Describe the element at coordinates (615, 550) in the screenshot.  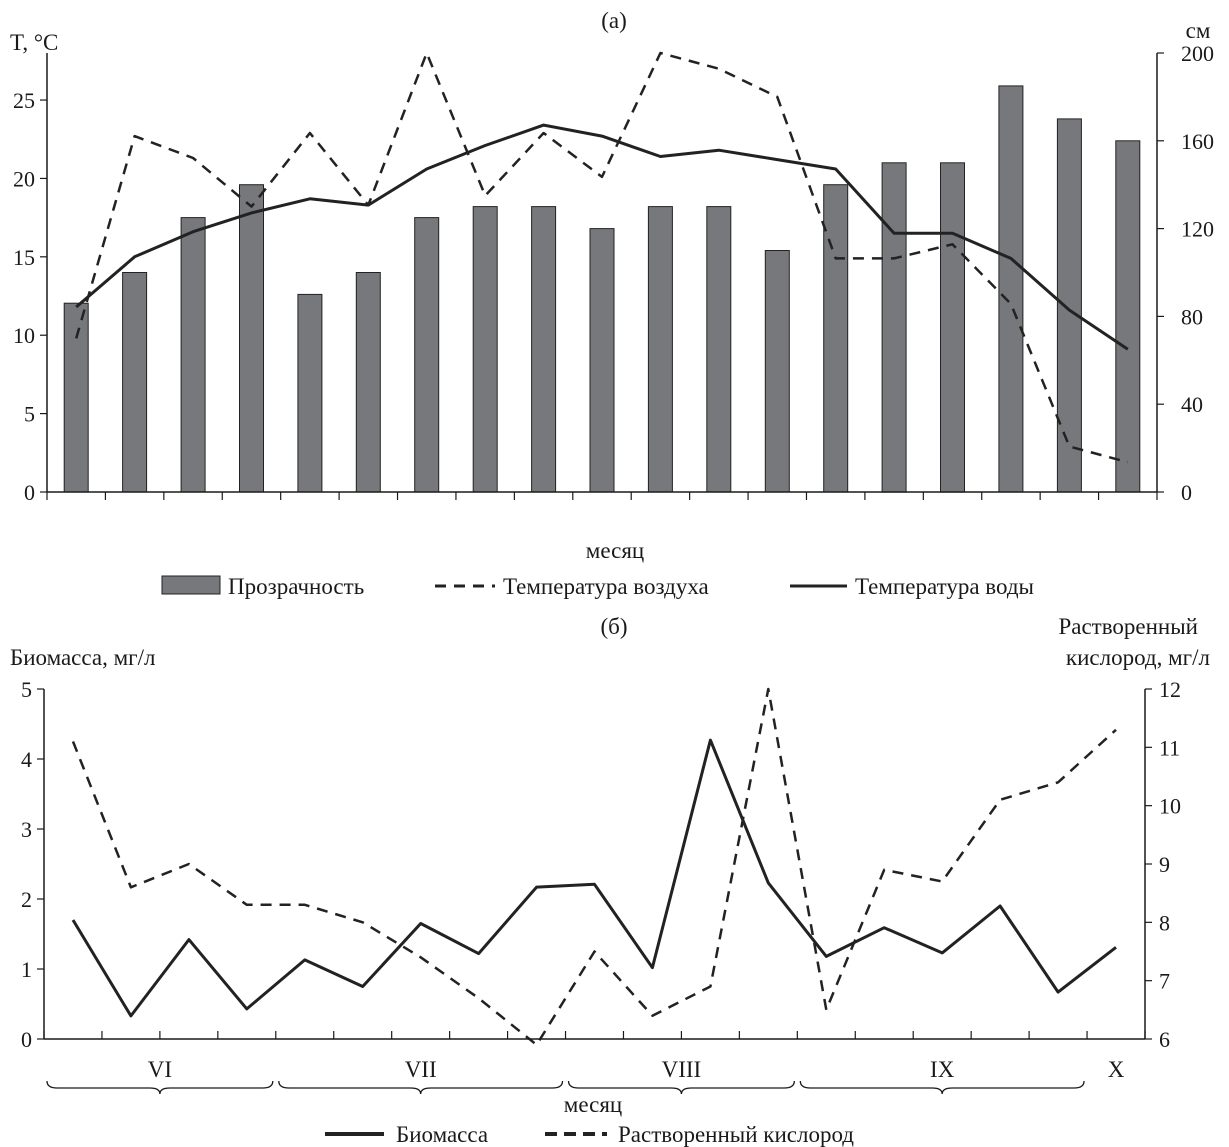
I see `panel-a-x-axis-title: месяц` at that location.